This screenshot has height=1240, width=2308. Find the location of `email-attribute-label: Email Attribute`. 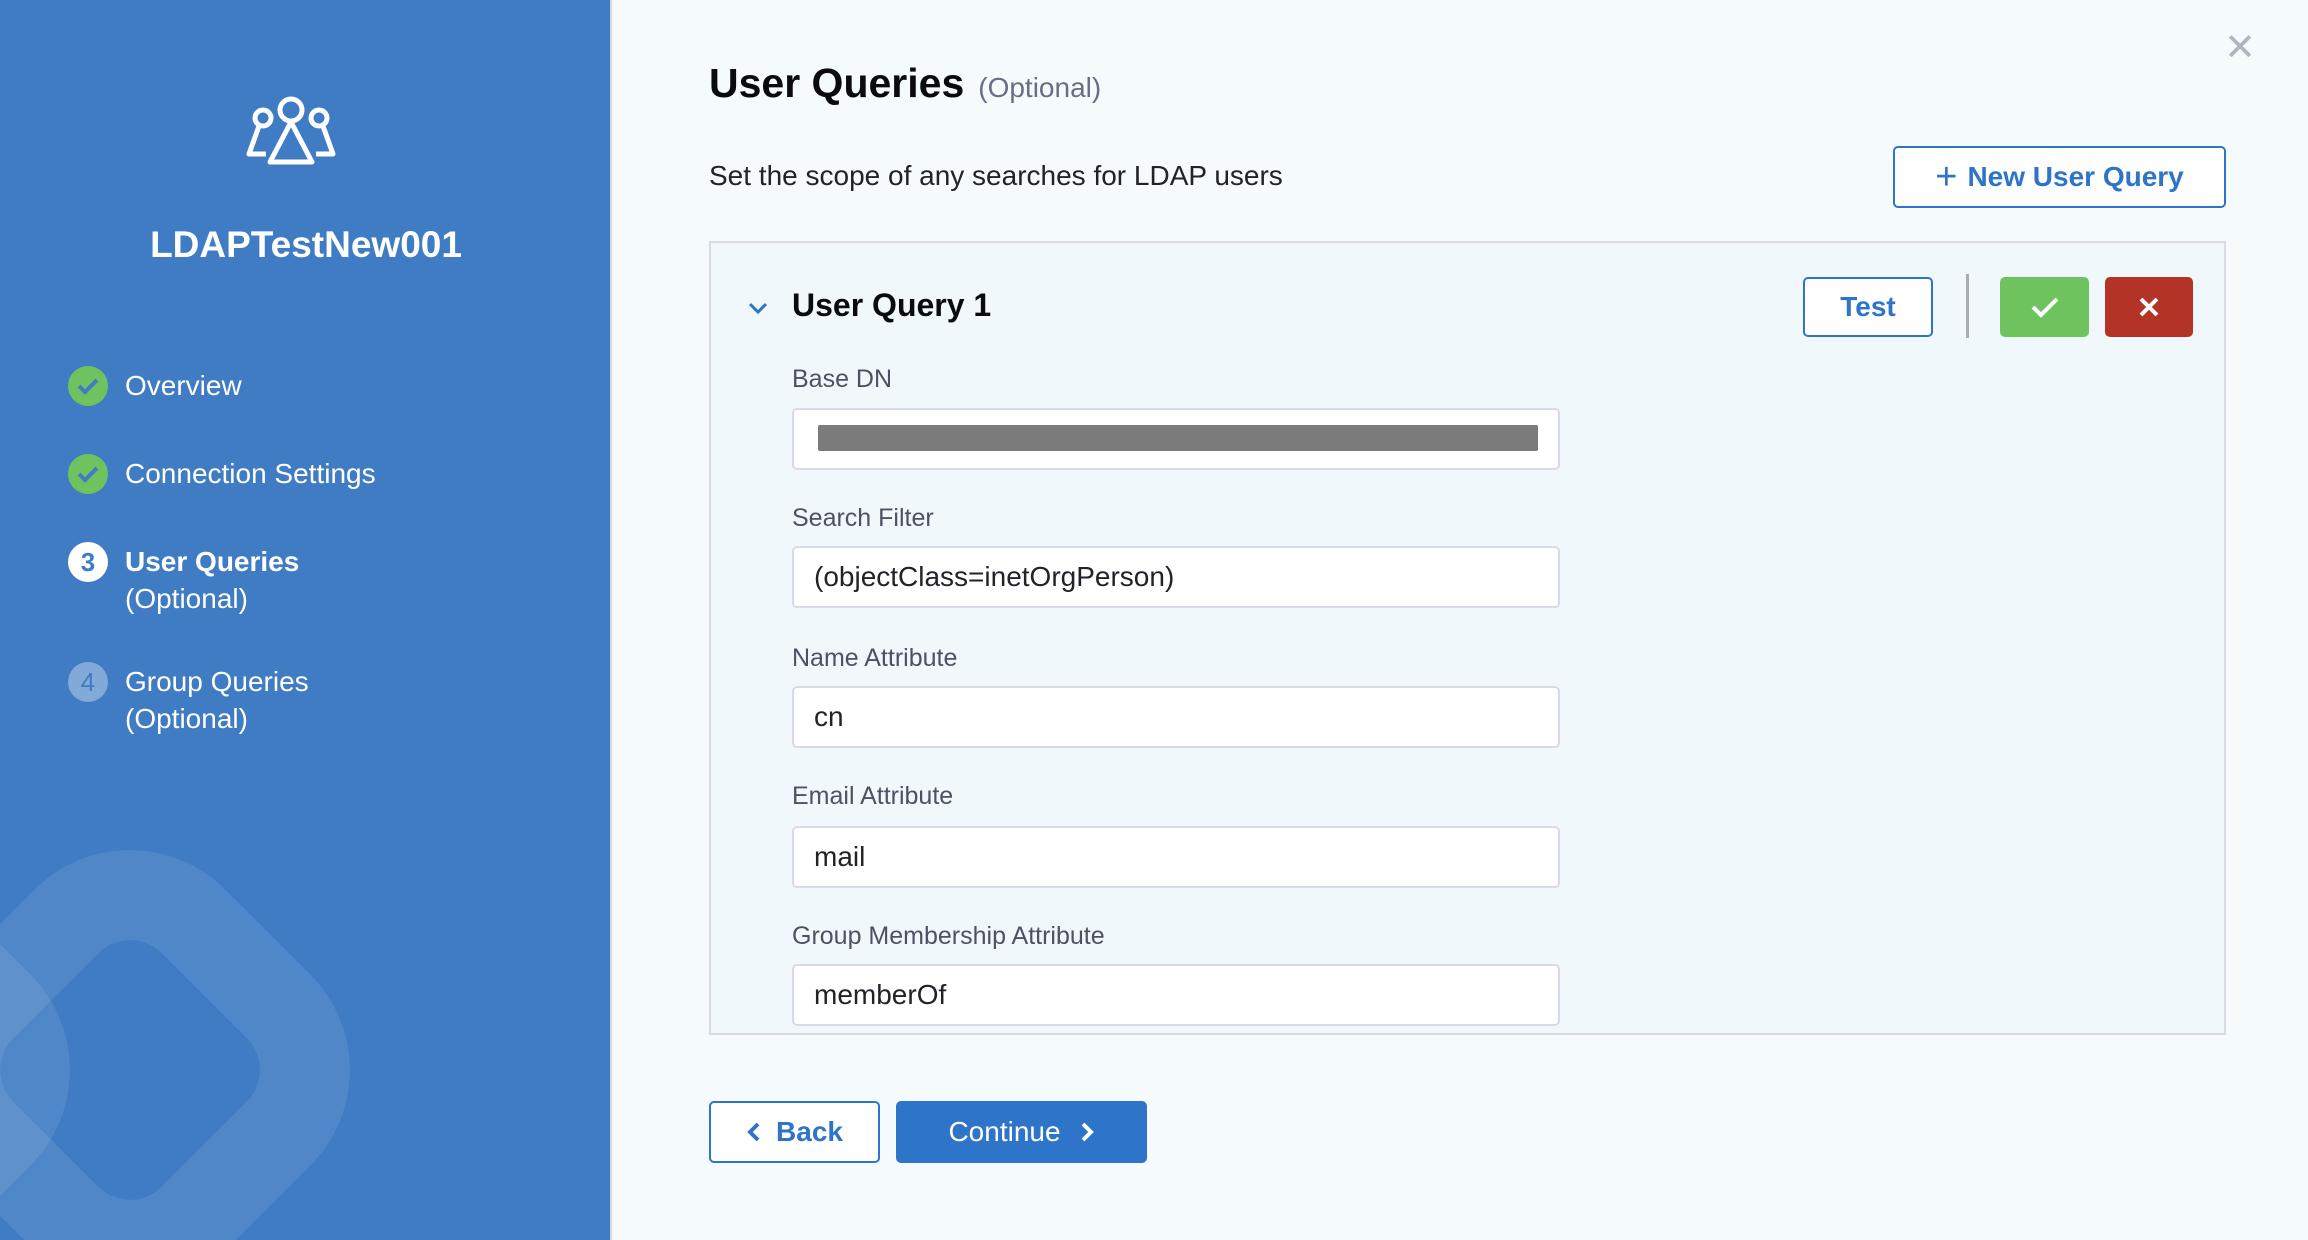

email-attribute-label: Email Attribute is located at coordinates (873, 796).